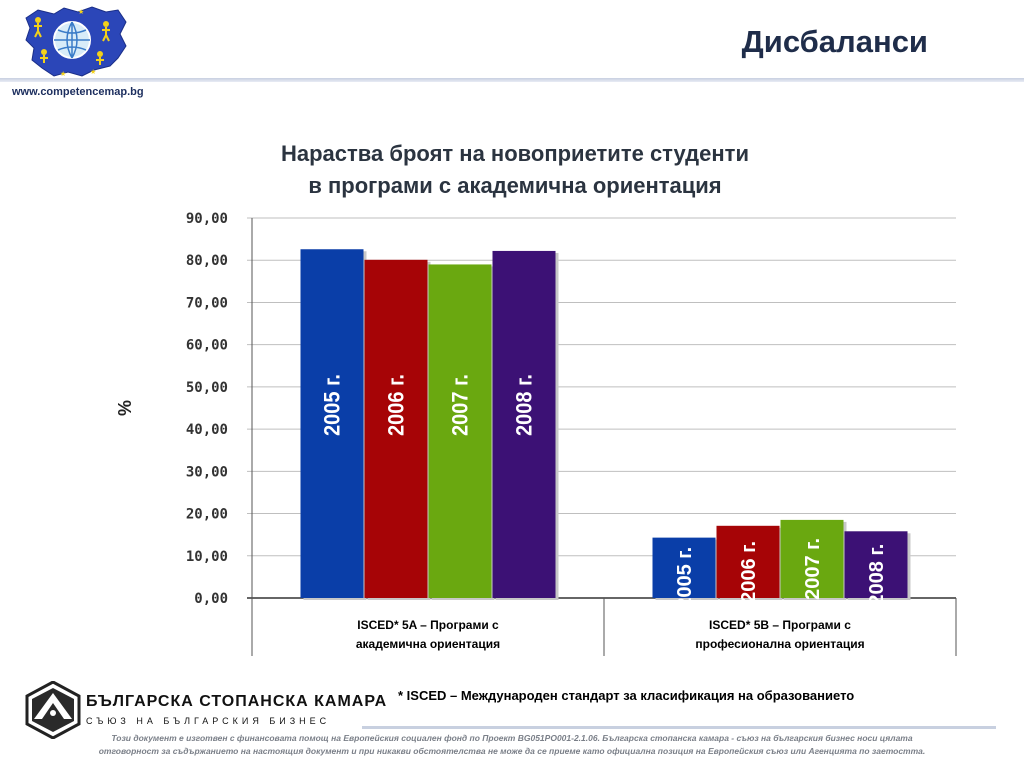 The width and height of the screenshot is (1024, 768). What do you see at coordinates (76, 42) in the screenshot?
I see `competencemap-logo: ★ ★ ★` at bounding box center [76, 42].